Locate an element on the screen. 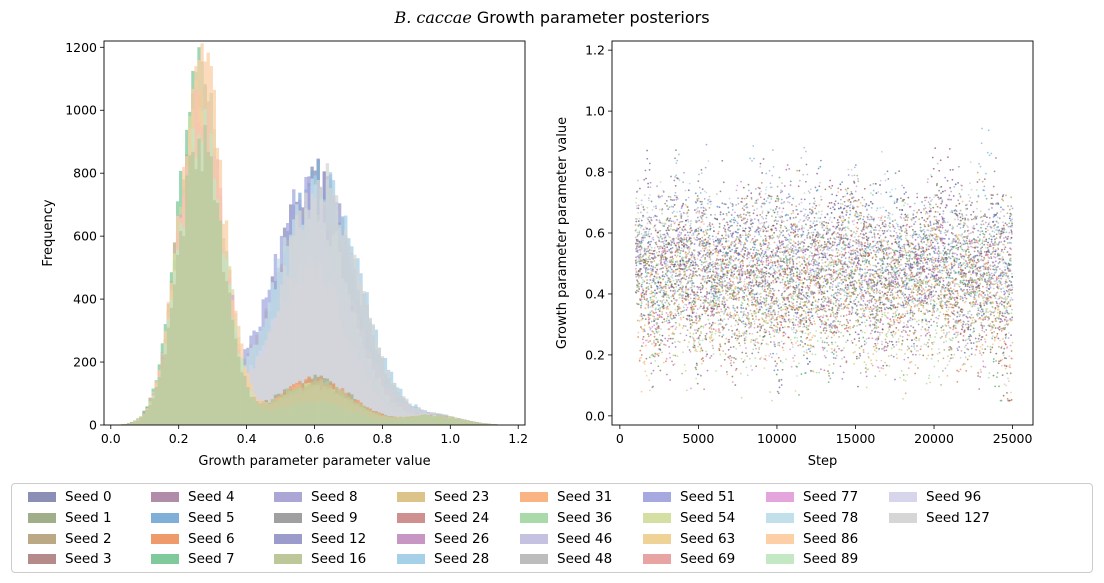 The image size is (1104, 583). hist-y-tick-label: 1200 is located at coordinates (81, 47).